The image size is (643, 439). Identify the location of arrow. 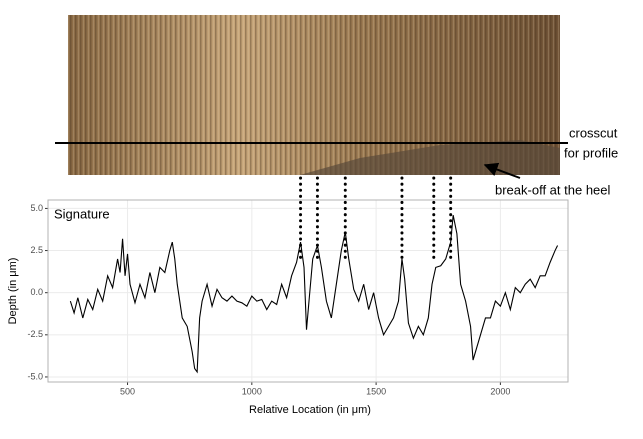
(502, 170).